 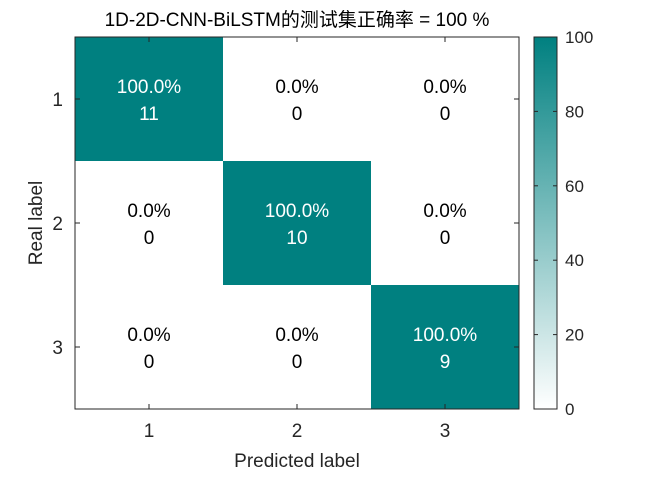 What do you see at coordinates (149, 347) in the screenshot?
I see `matrix-cell-r3-c1` at bounding box center [149, 347].